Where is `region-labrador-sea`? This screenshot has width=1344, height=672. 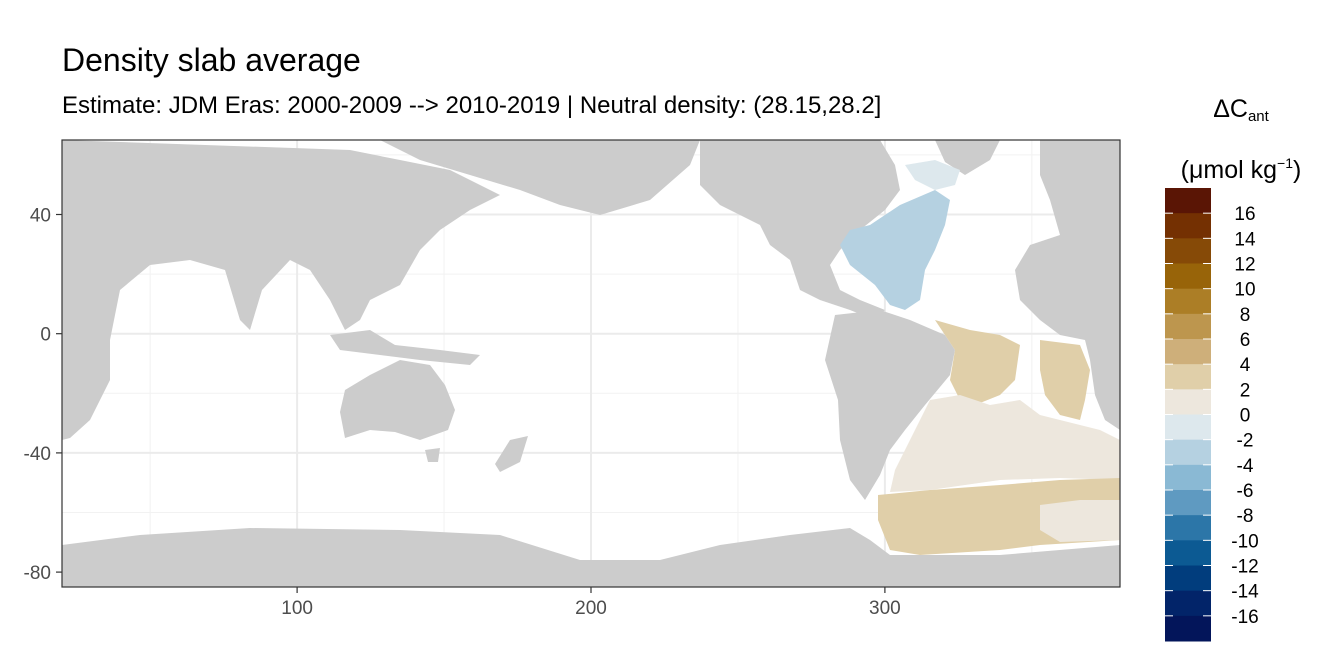
region-labrador-sea is located at coordinates (932, 175).